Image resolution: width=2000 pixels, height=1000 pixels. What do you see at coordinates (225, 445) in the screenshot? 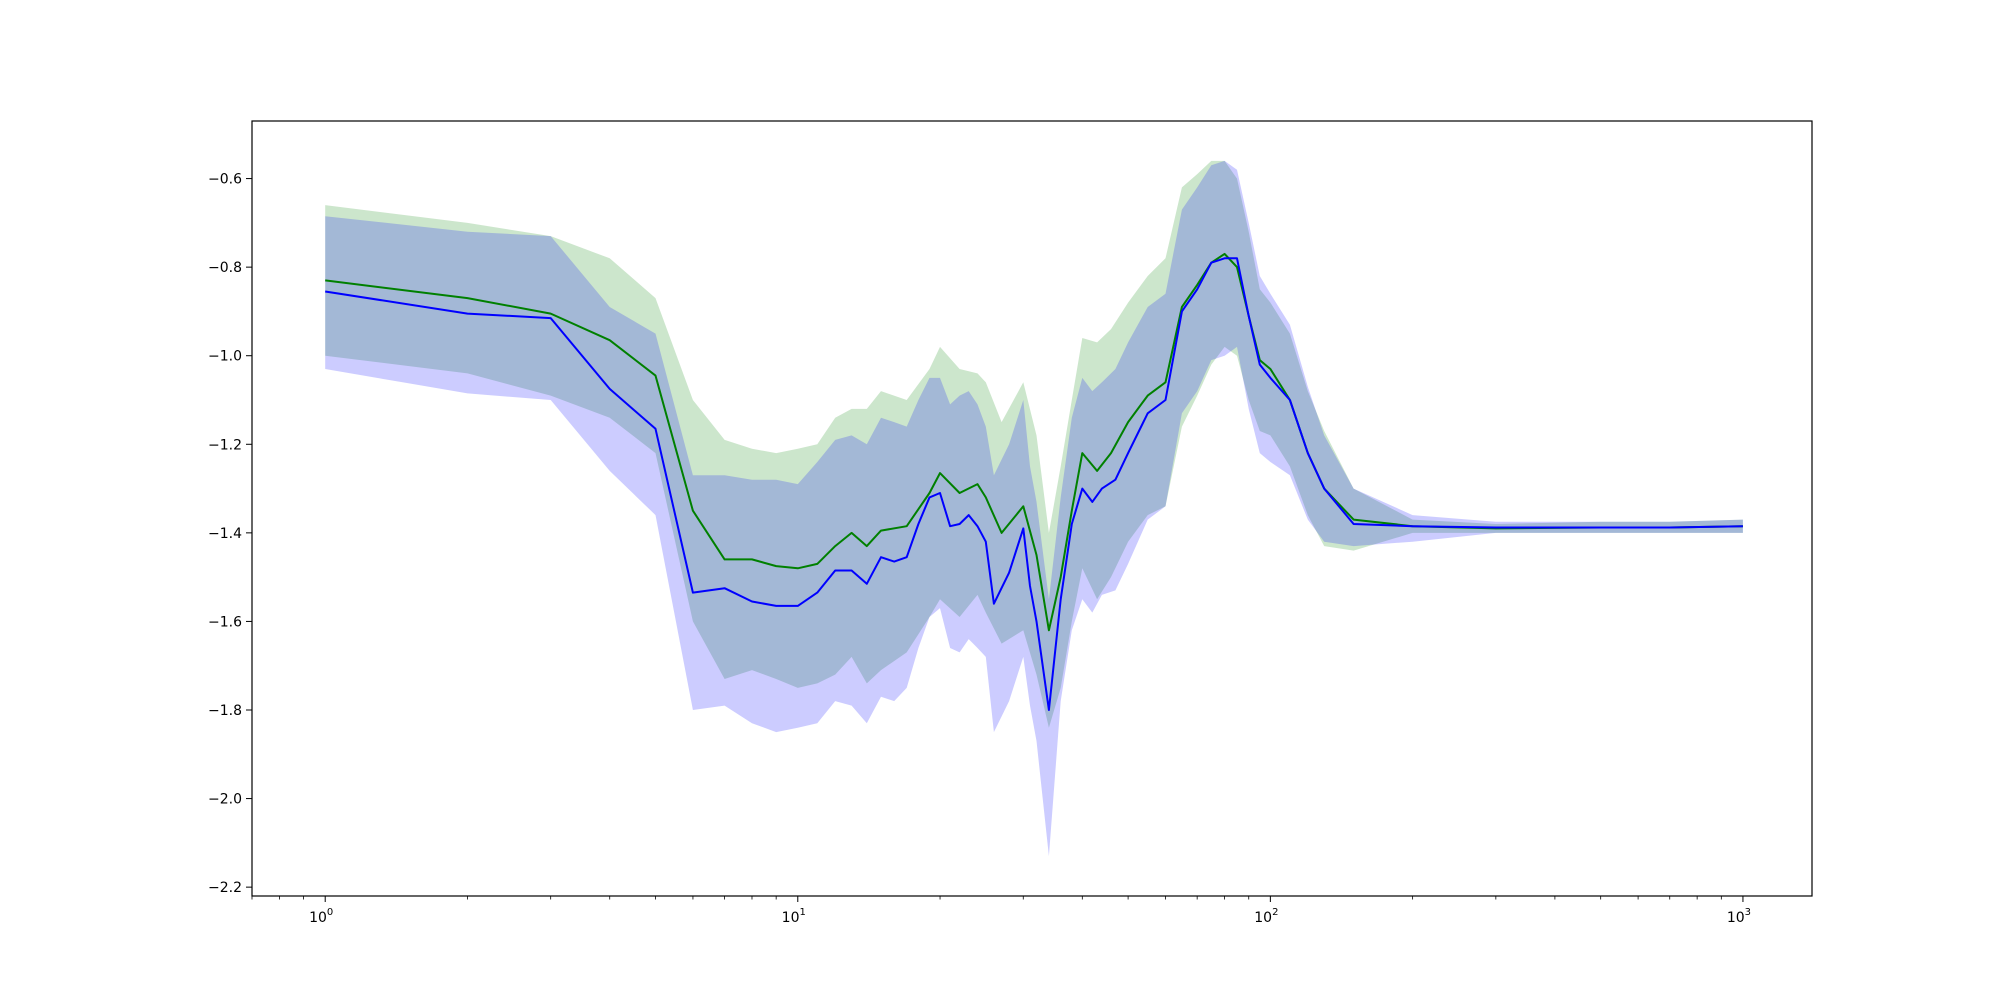
I see `y-tick-label: −1.2` at bounding box center [225, 445].